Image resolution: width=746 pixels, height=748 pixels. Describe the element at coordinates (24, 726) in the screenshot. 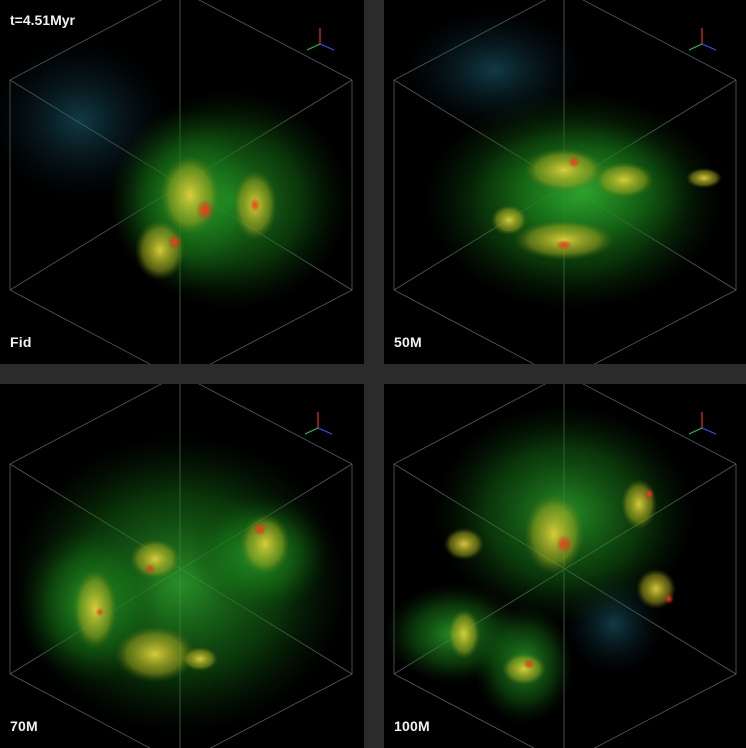

I see `panel-label: 70M` at that location.